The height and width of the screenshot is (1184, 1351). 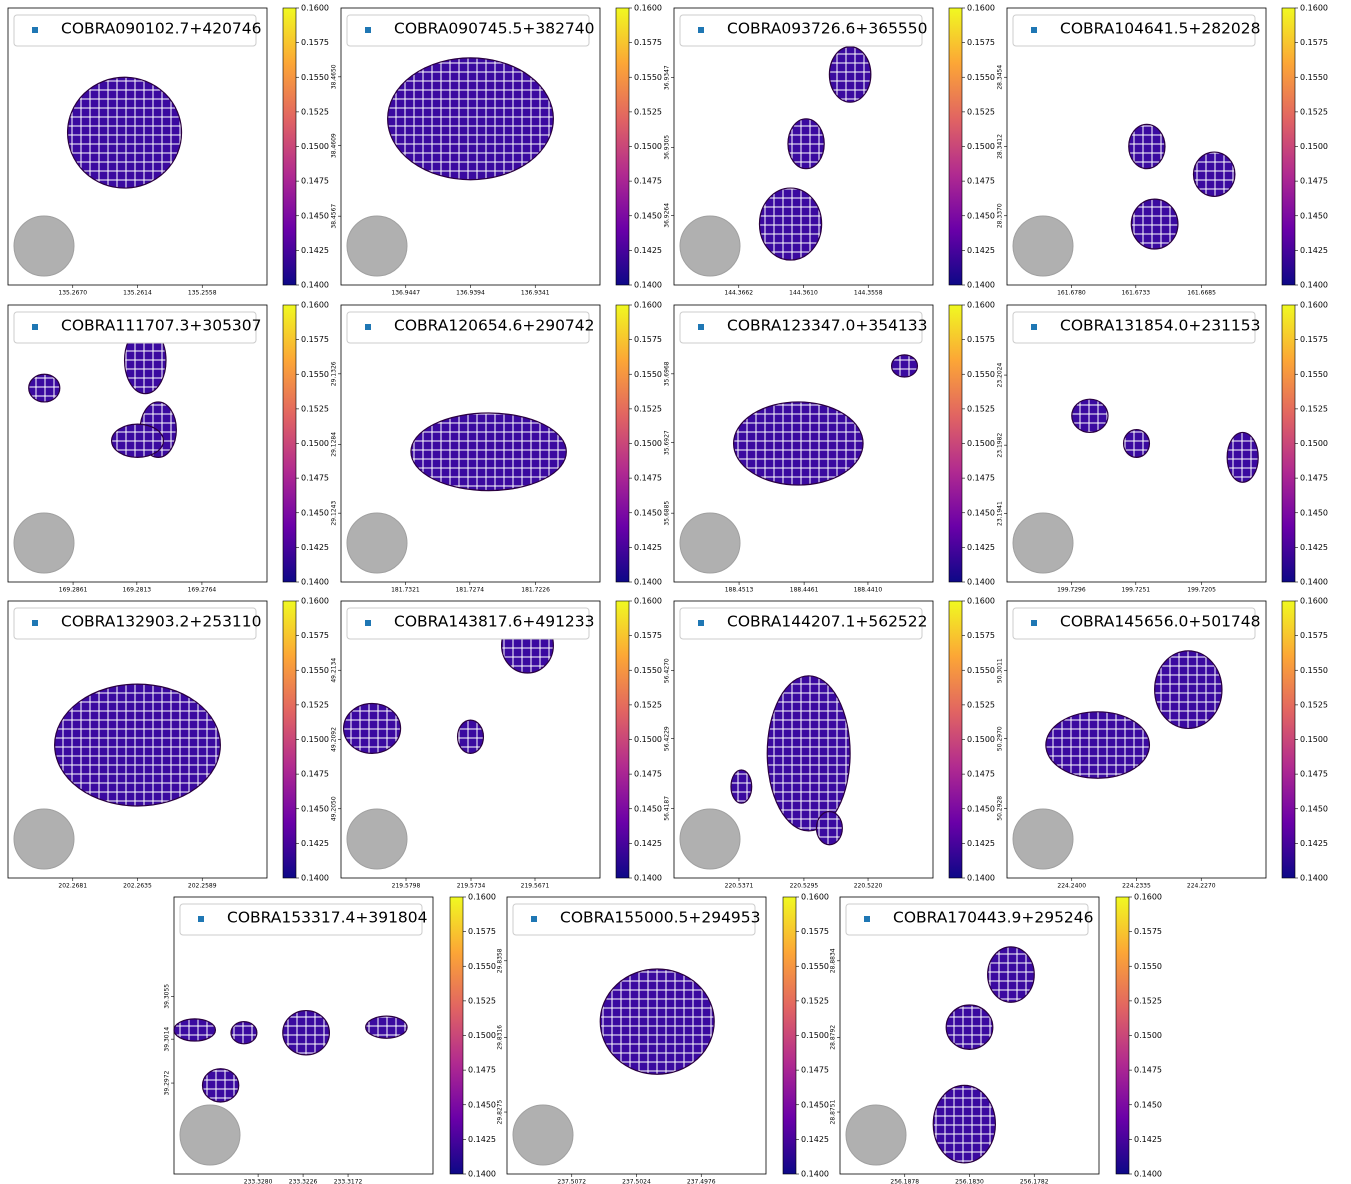 What do you see at coordinates (1160, 29) in the screenshot?
I see `legend-label: COBRA104641.5+282028` at bounding box center [1160, 29].